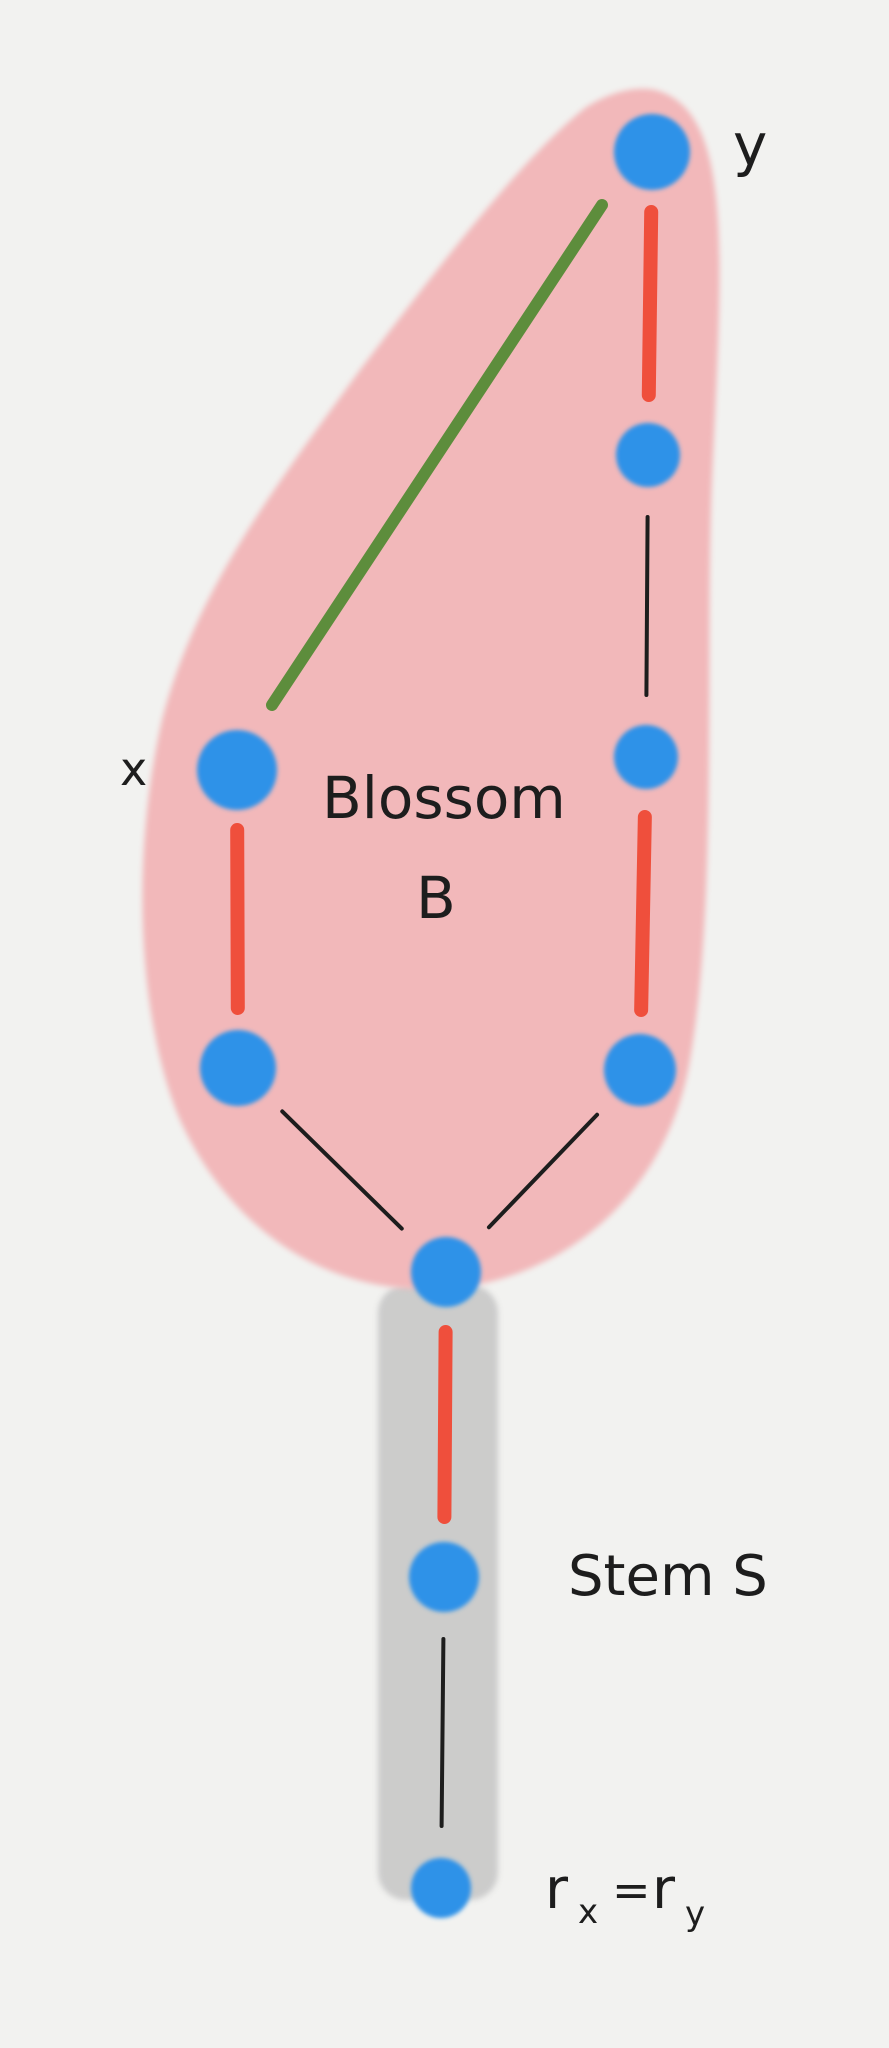 The height and width of the screenshot is (2048, 889). I want to click on root-equals: =, so click(631, 1890).